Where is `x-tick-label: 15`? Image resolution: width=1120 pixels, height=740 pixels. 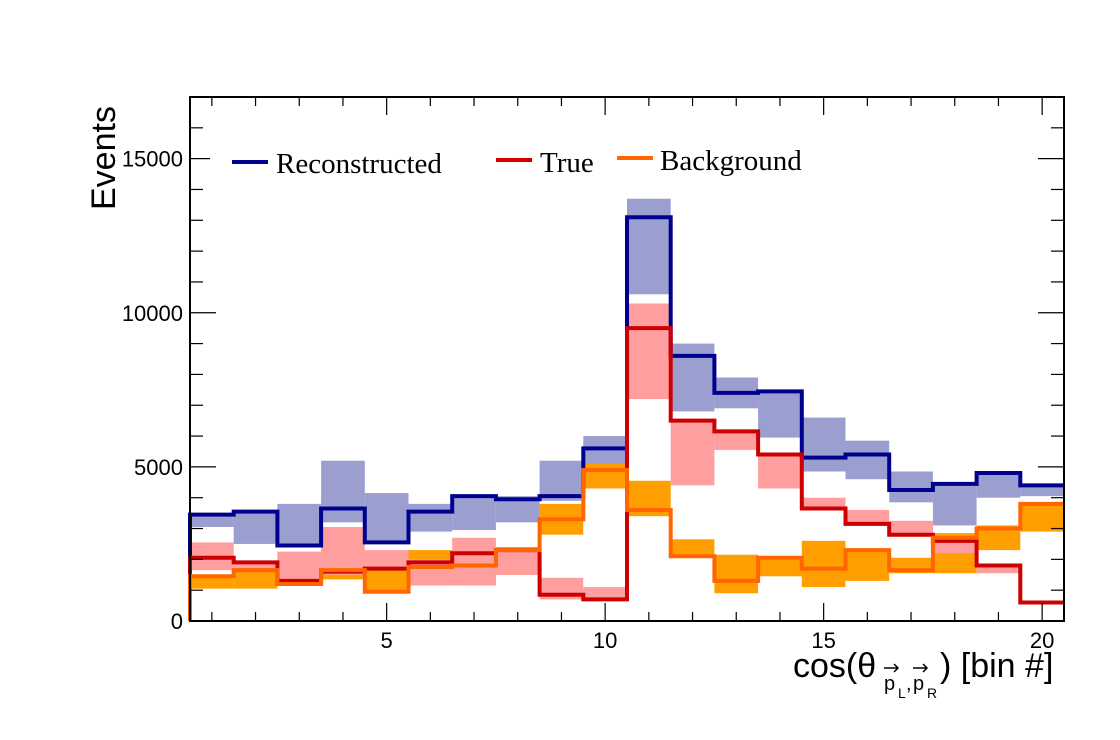
x-tick-label: 15 is located at coordinates (823, 640).